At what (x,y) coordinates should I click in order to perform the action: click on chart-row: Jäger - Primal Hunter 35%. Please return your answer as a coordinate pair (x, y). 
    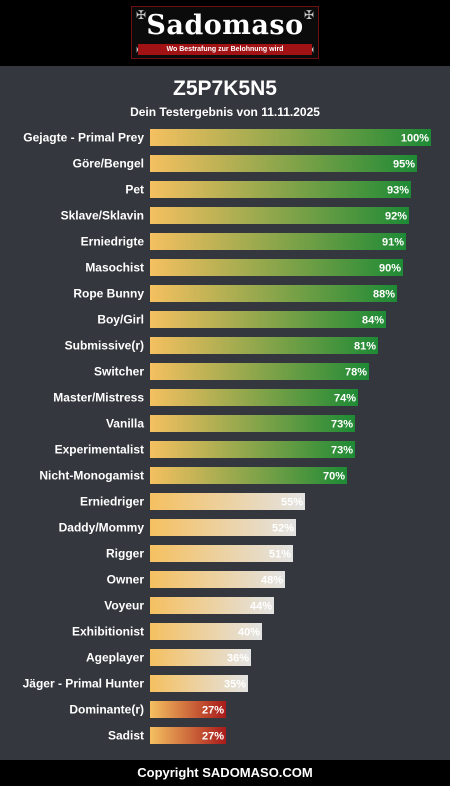
    Looking at the image, I should click on (135, 683).